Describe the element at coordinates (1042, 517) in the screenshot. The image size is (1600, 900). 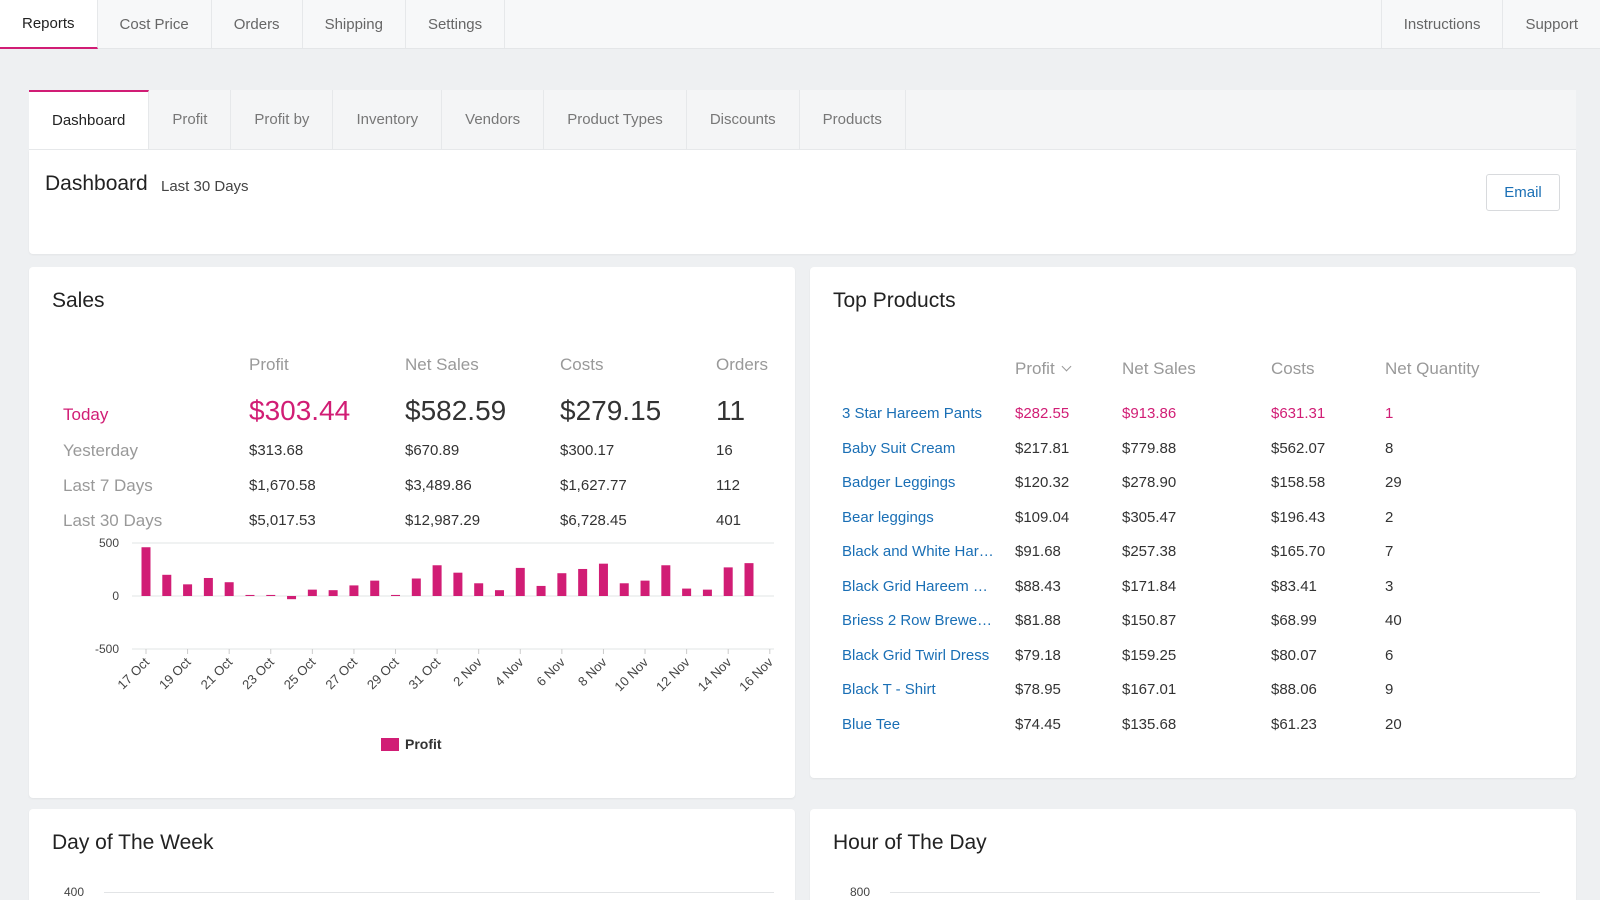
I see `table-cell: $109.04` at that location.